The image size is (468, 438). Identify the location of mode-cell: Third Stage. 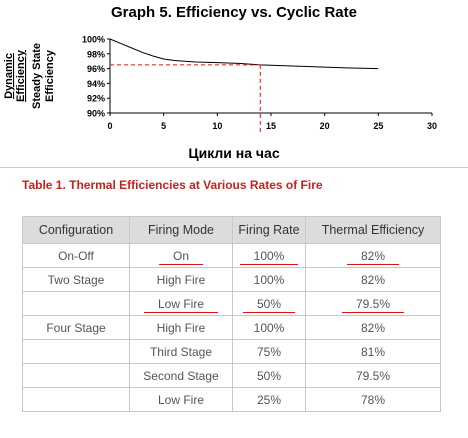
(181, 351).